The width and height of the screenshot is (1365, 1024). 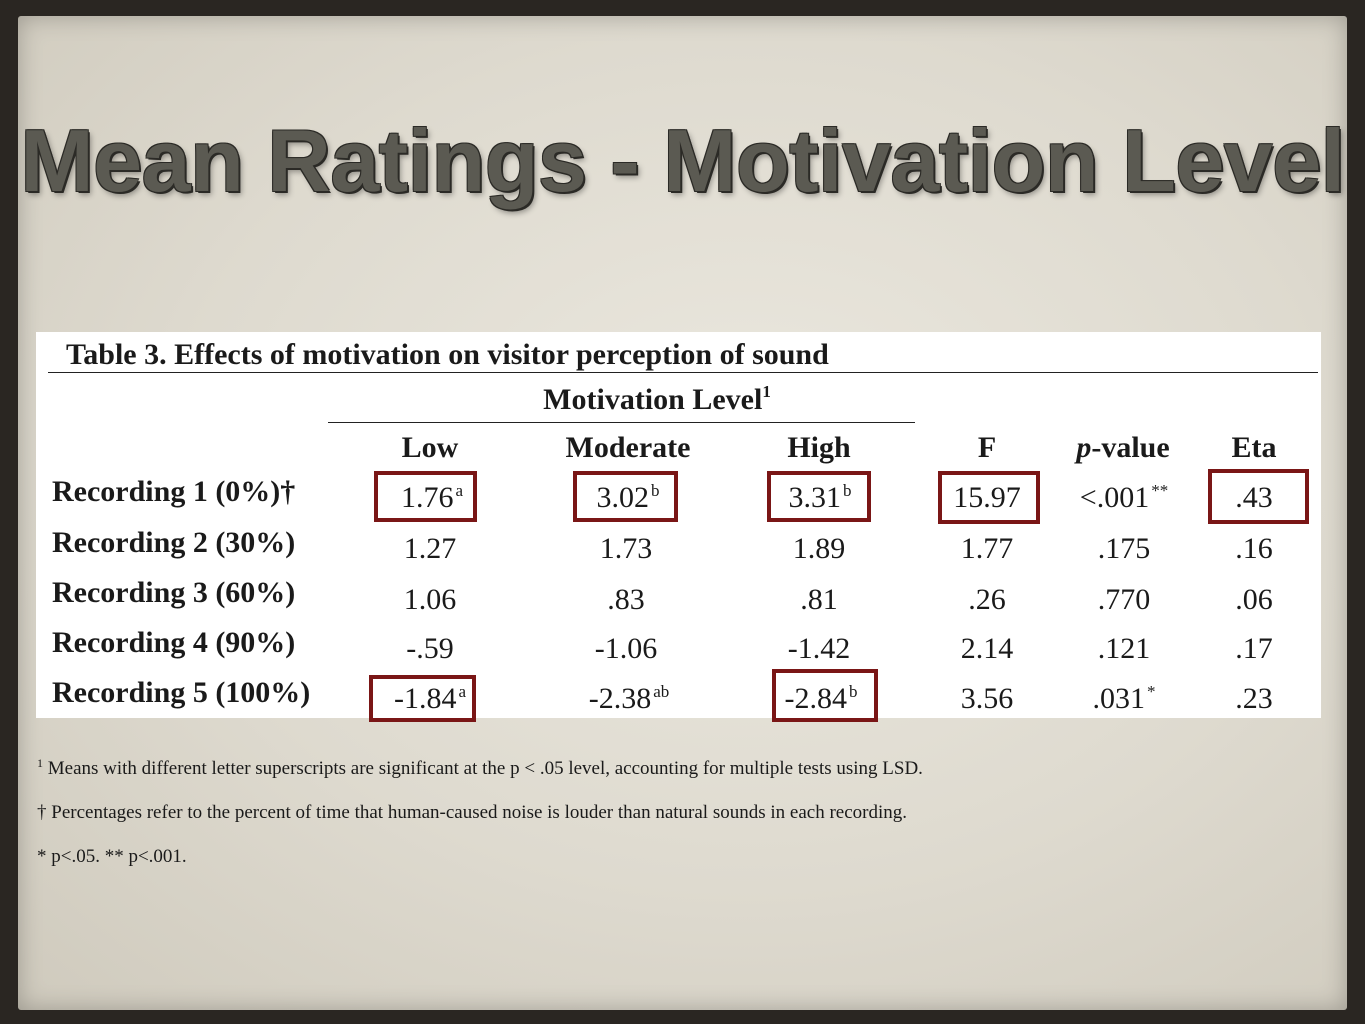 I want to click on col-header-f: F, so click(x=987, y=447).